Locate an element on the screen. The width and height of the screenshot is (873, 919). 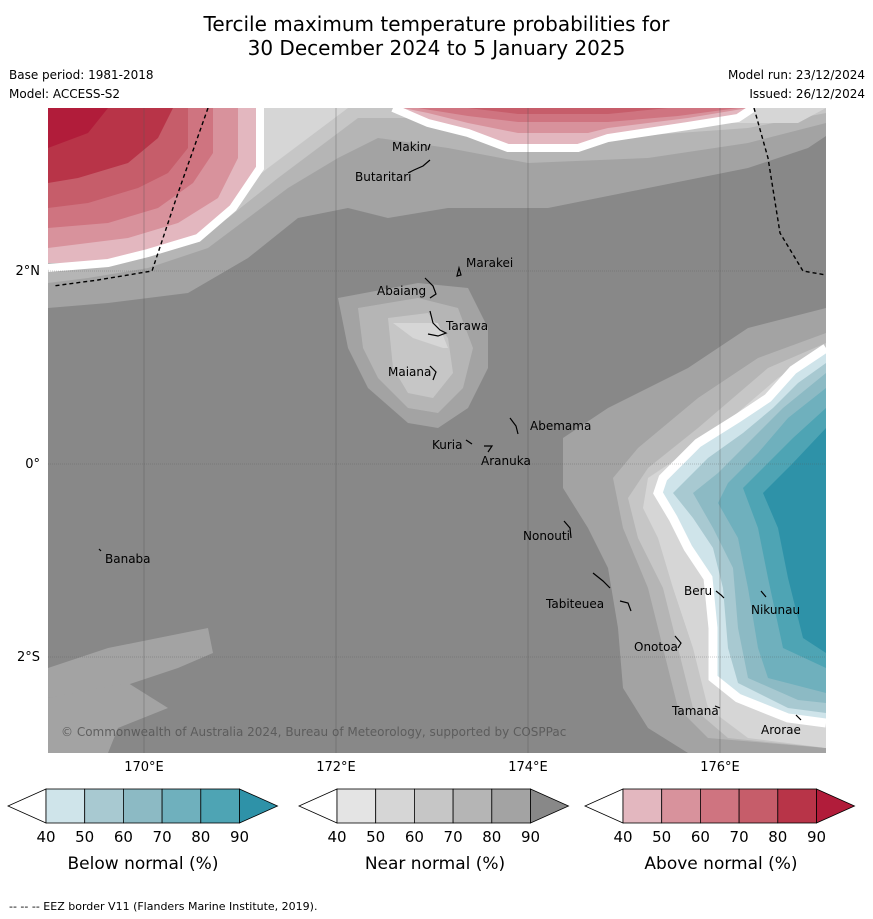
colorbar-below is located at coordinates (143, 806).